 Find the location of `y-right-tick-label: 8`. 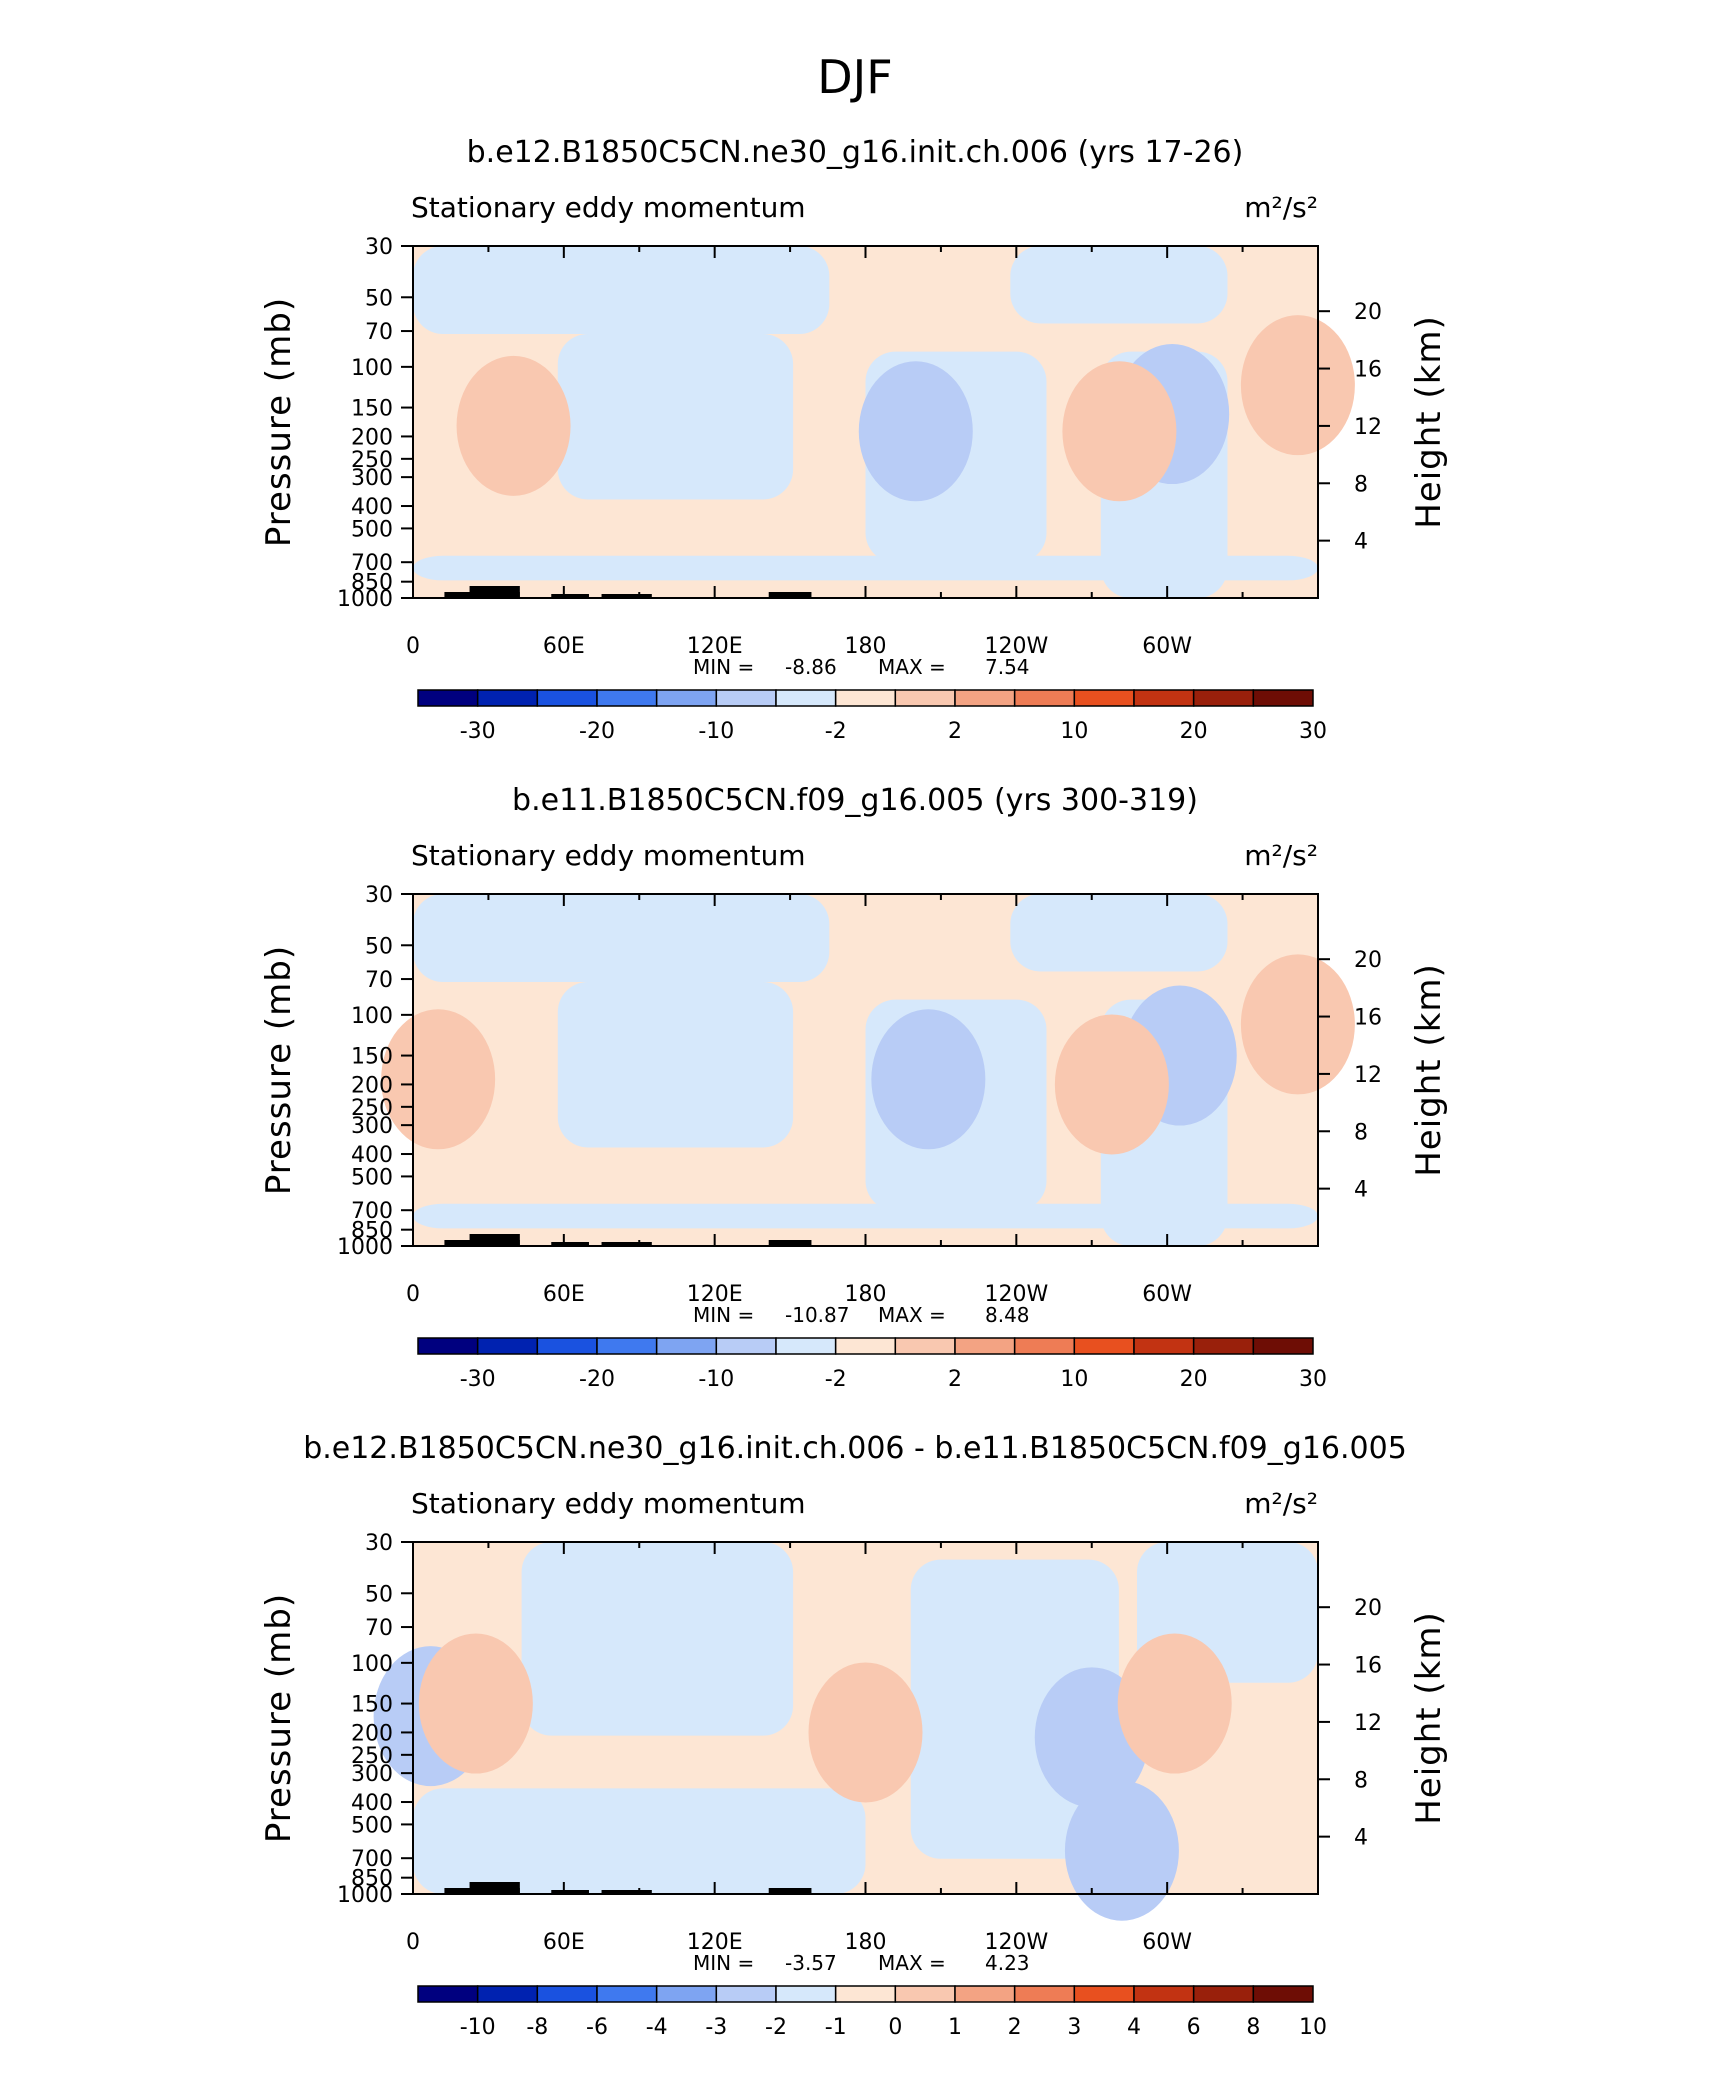

y-right-tick-label: 8 is located at coordinates (1361, 1780).